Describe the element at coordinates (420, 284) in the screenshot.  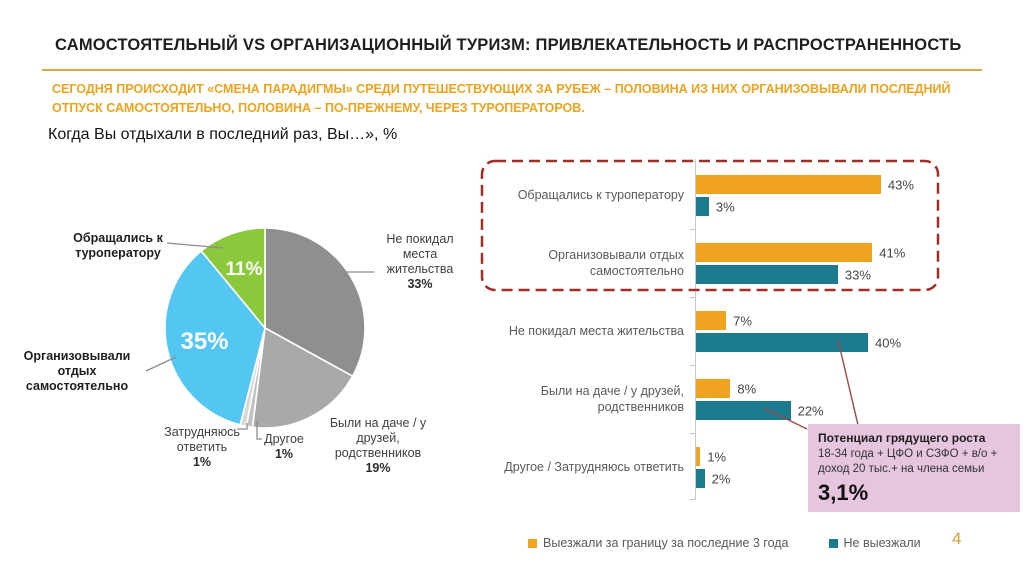
I see `pie-label-stayed-home-pct: 33%` at that location.